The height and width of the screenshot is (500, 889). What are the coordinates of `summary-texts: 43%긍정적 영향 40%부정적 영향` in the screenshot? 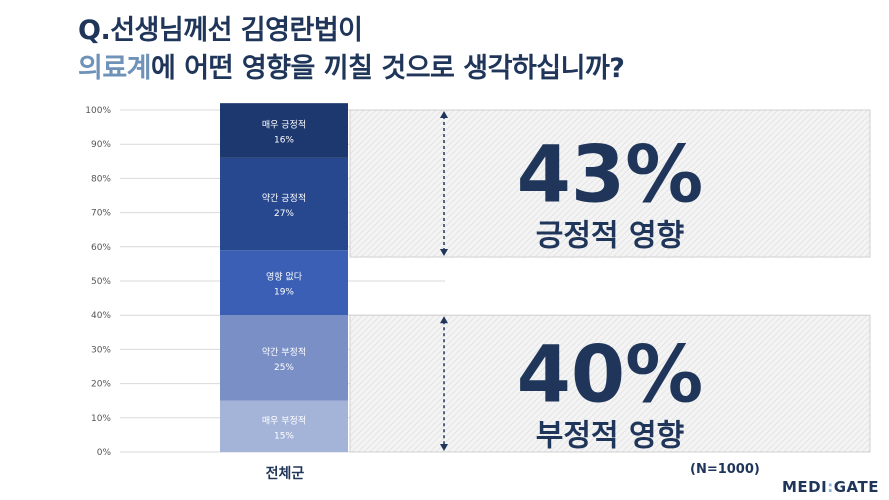 It's located at (610, 292).